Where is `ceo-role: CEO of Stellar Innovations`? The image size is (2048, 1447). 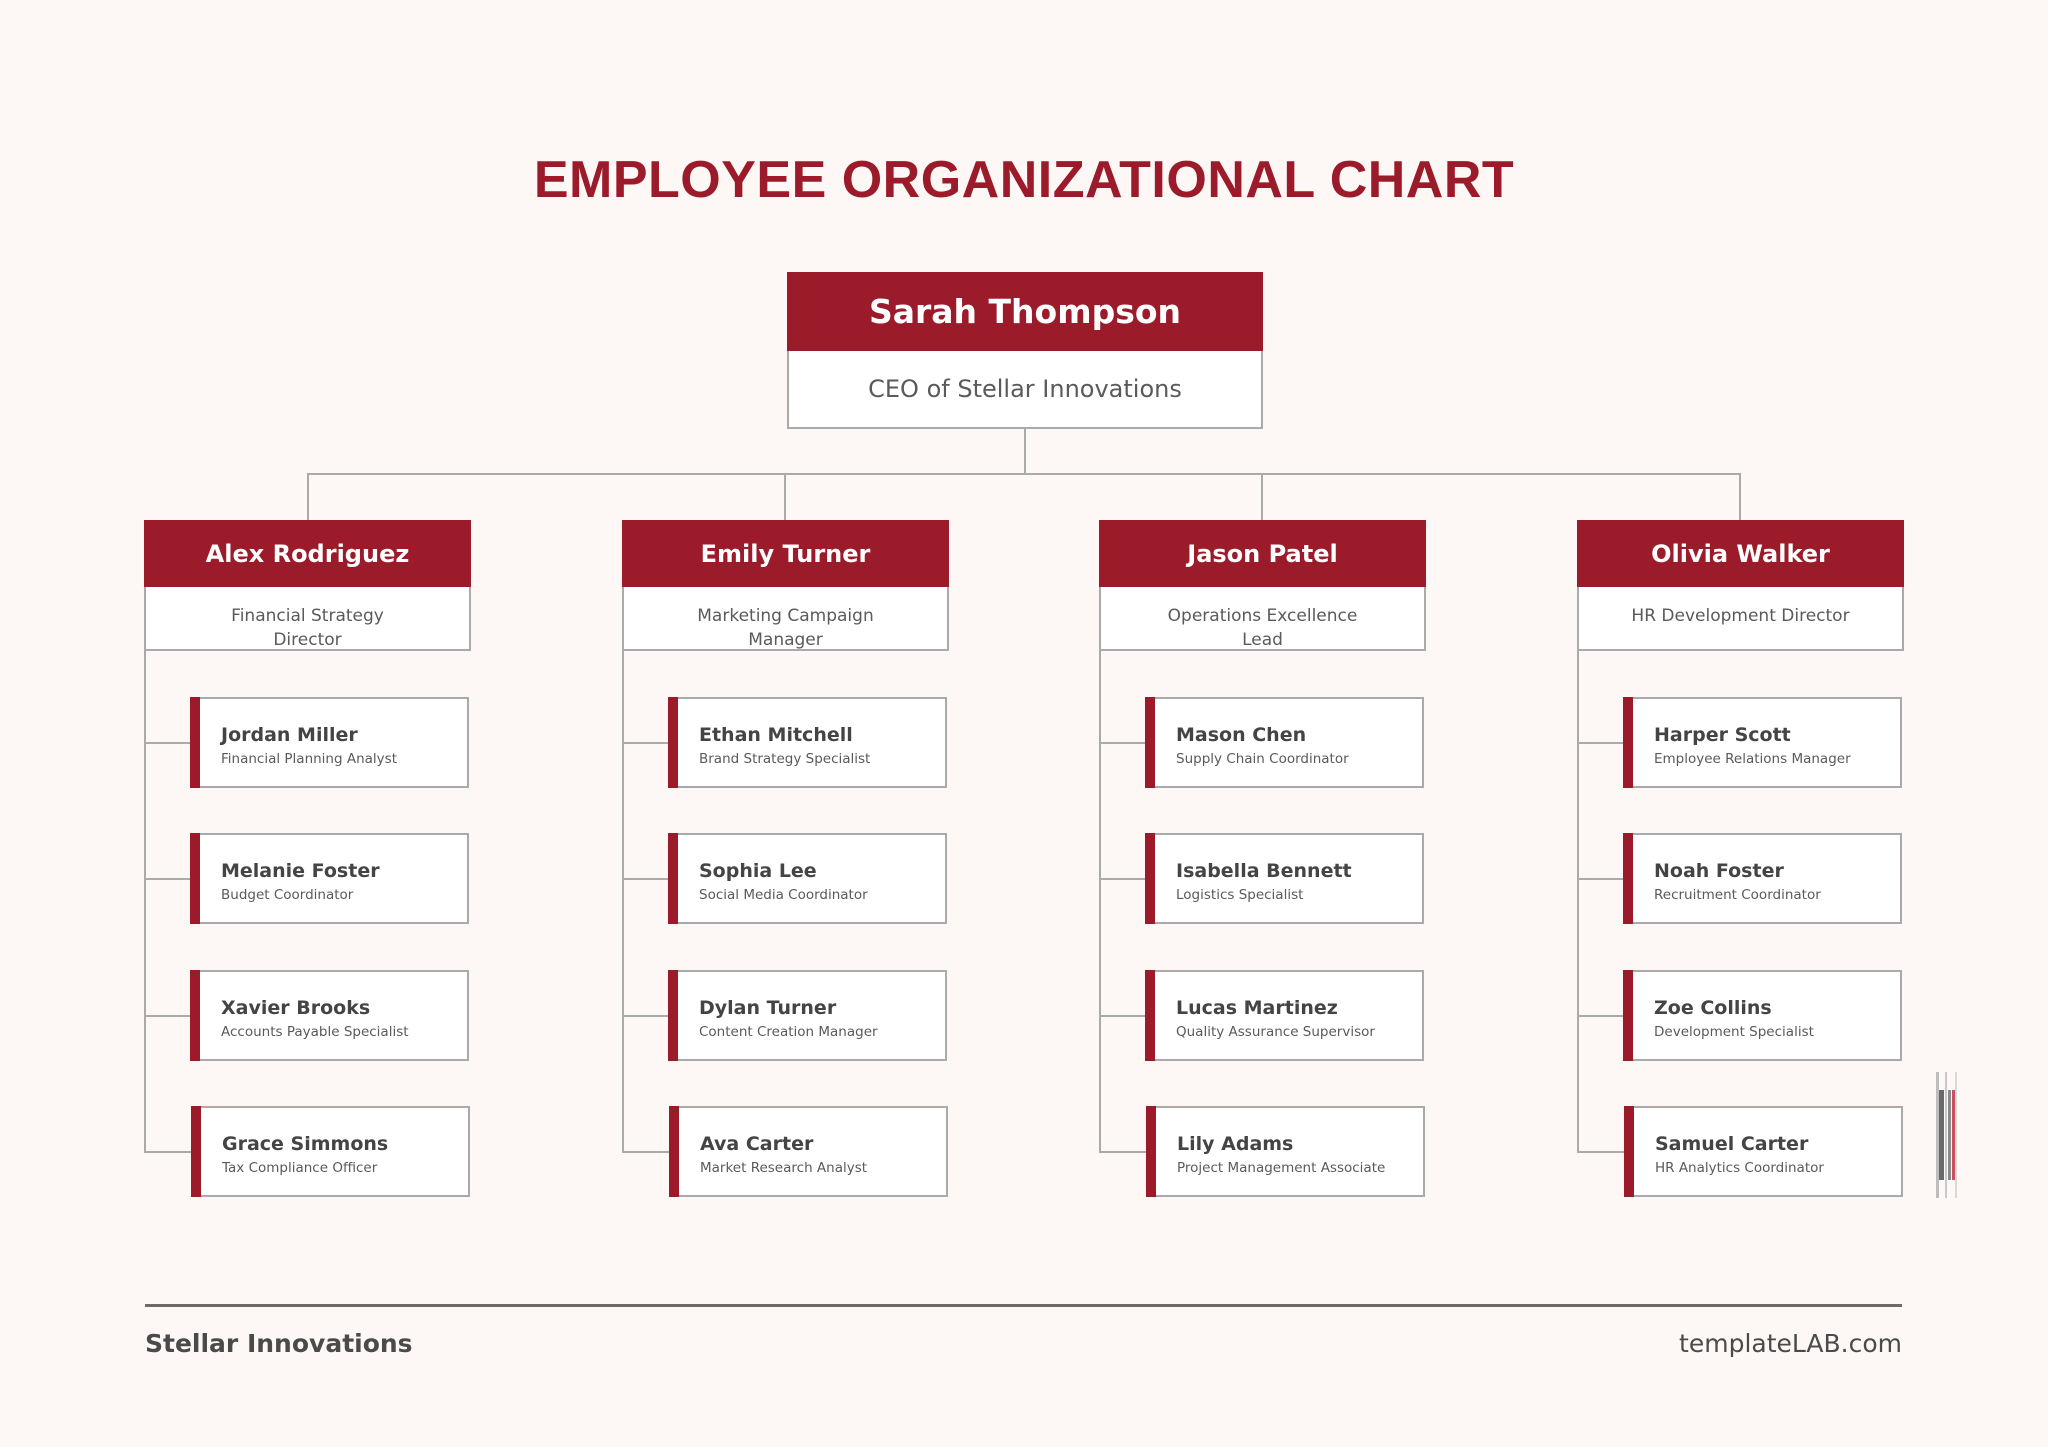 ceo-role: CEO of Stellar Innovations is located at coordinates (1025, 389).